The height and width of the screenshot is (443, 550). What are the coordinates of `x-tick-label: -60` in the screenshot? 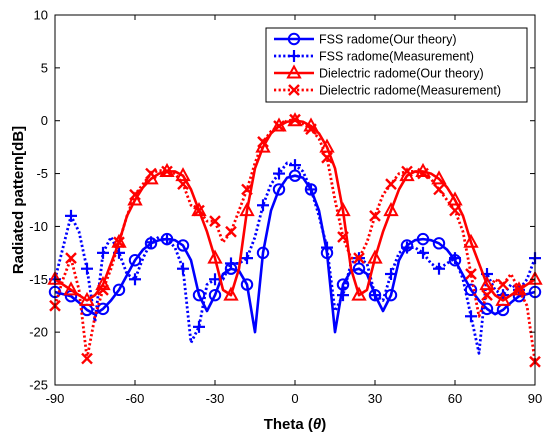 It's located at (135, 398).